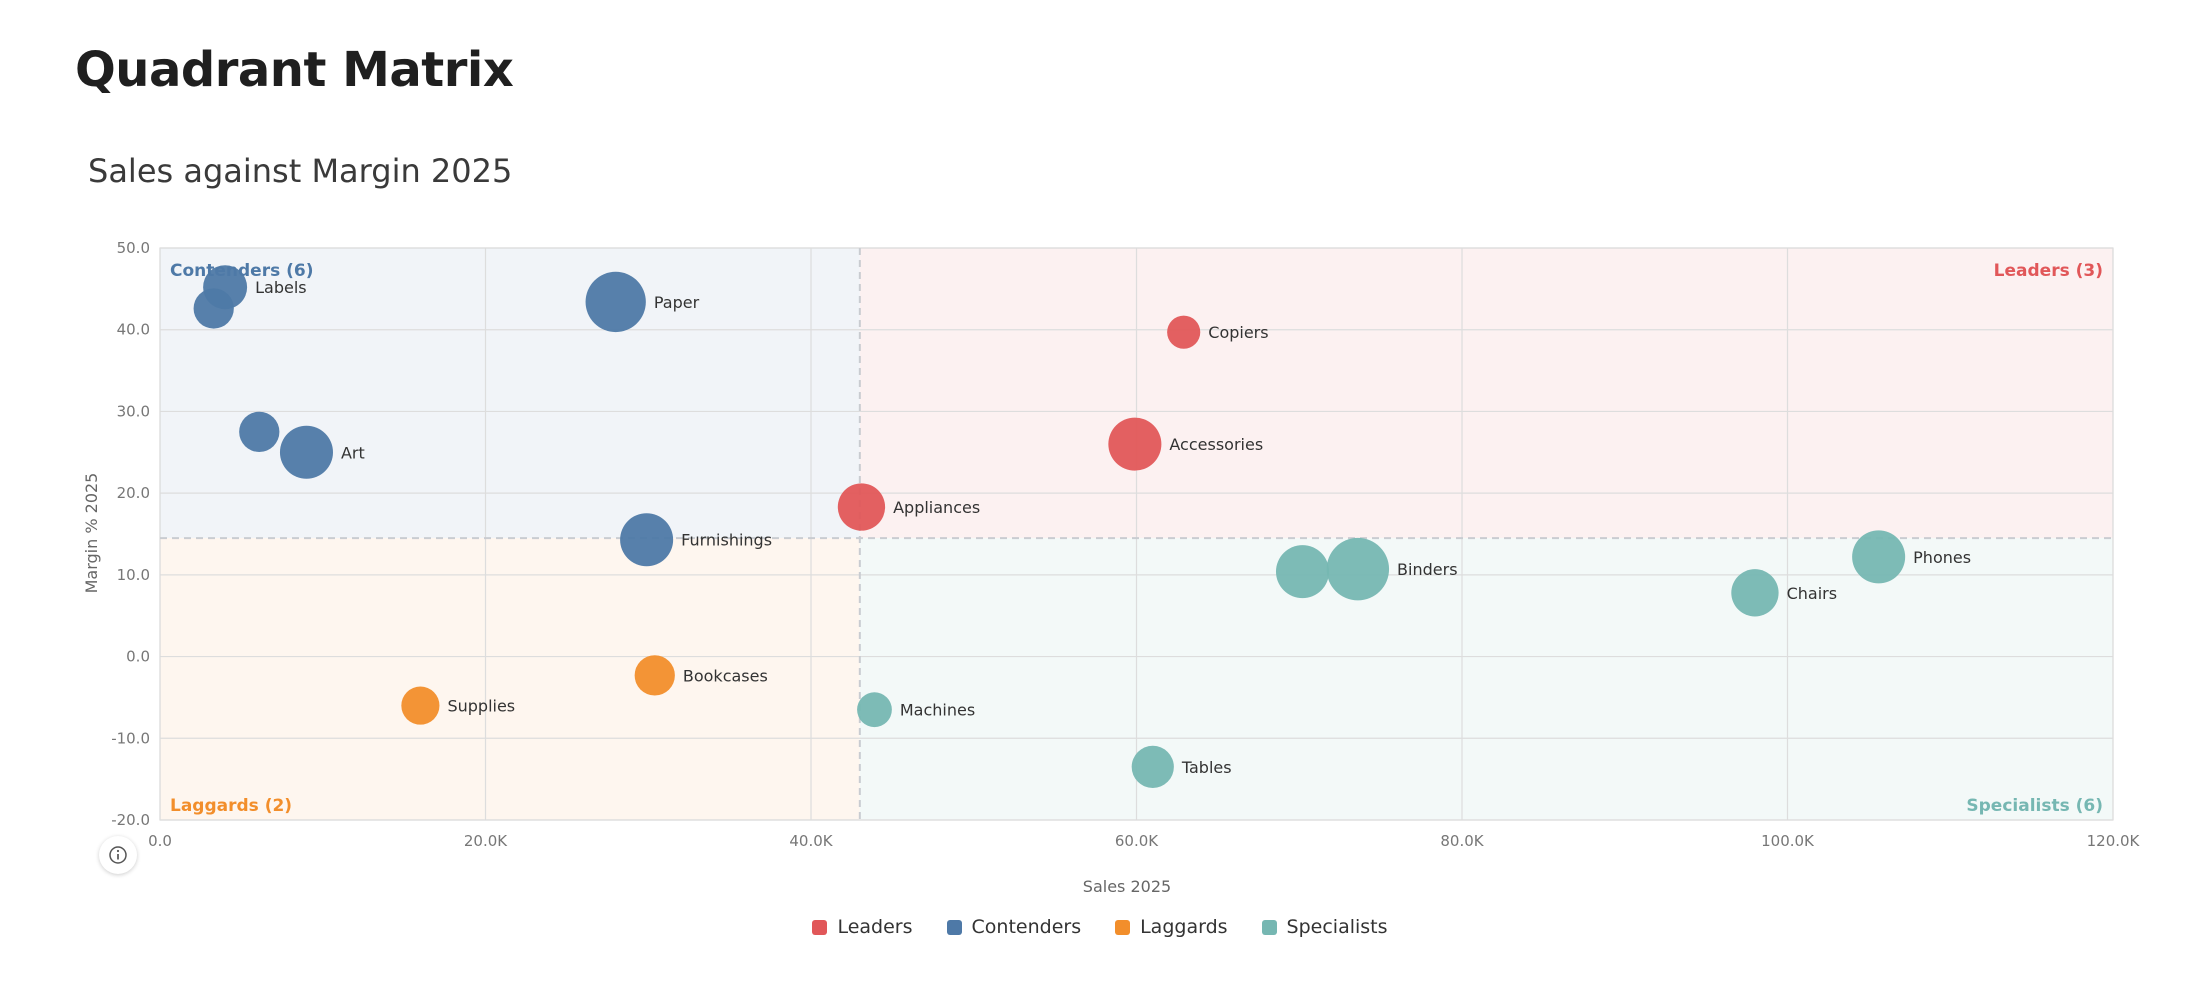 Image resolution: width=2200 pixels, height=1000 pixels. What do you see at coordinates (510, 679) in the screenshot?
I see `quadrant-background-laggards` at bounding box center [510, 679].